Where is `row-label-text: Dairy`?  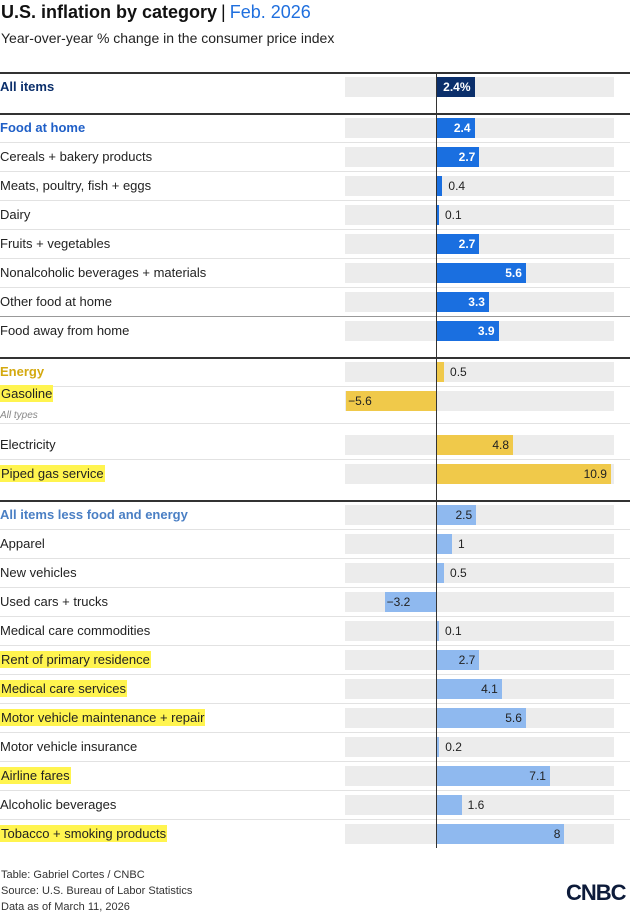
row-label-text: Dairy is located at coordinates (15, 214).